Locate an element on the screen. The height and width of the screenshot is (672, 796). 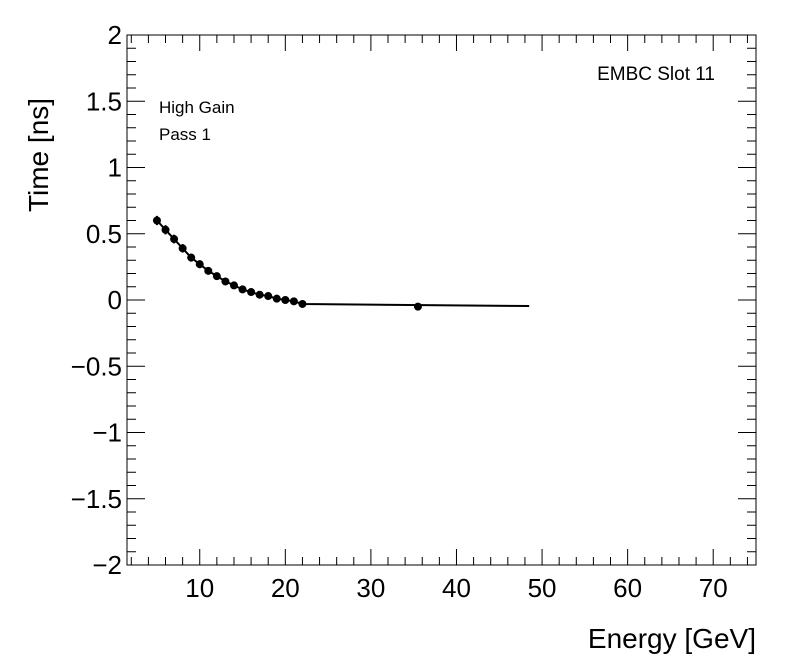
x-tick-label: 60 is located at coordinates (627, 588).